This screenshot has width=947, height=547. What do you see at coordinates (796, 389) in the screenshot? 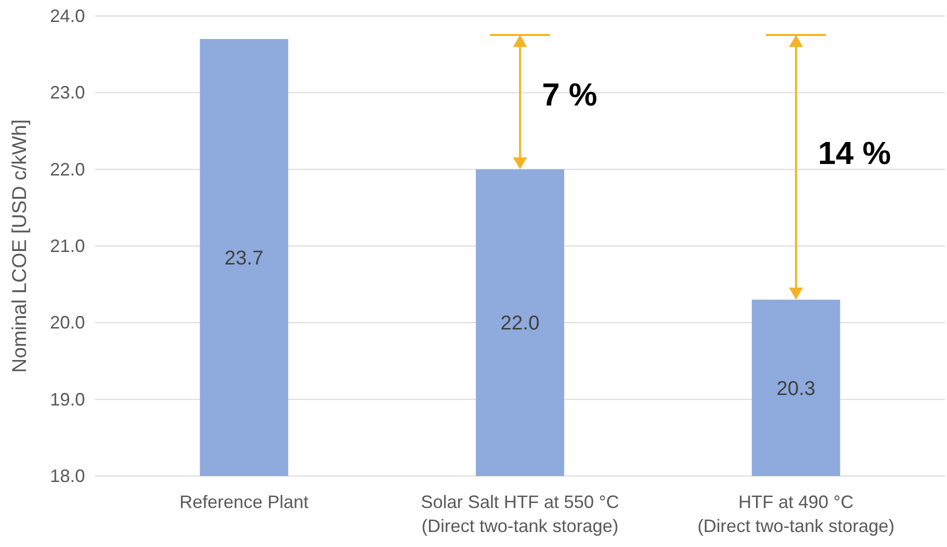
I see `data-label: 20.3` at bounding box center [796, 389].